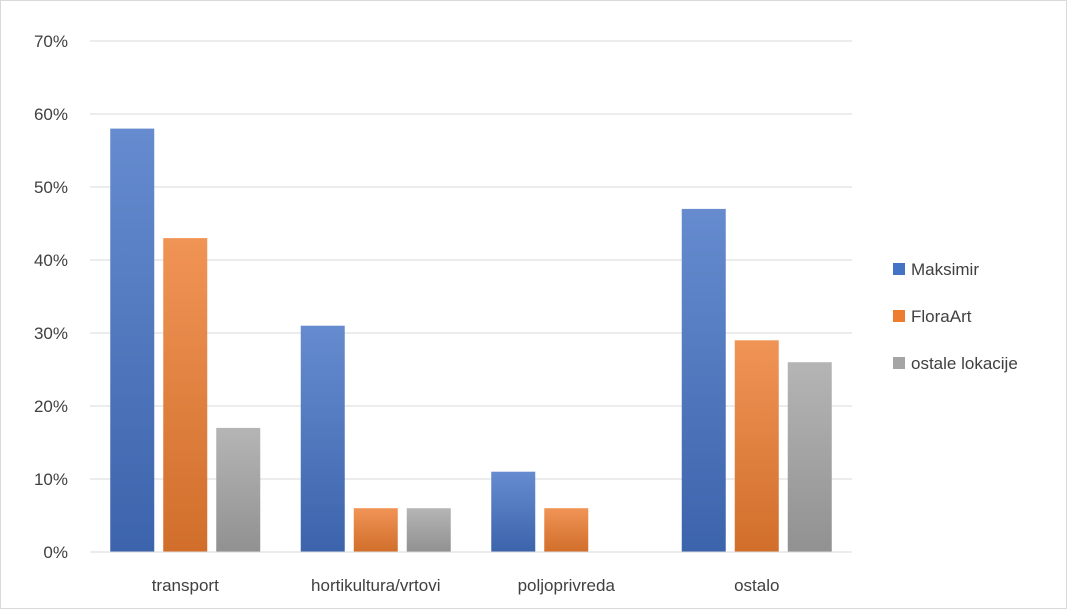 The image size is (1067, 609). What do you see at coordinates (756, 585) in the screenshot?
I see `x-tick-label: ostalo` at bounding box center [756, 585].